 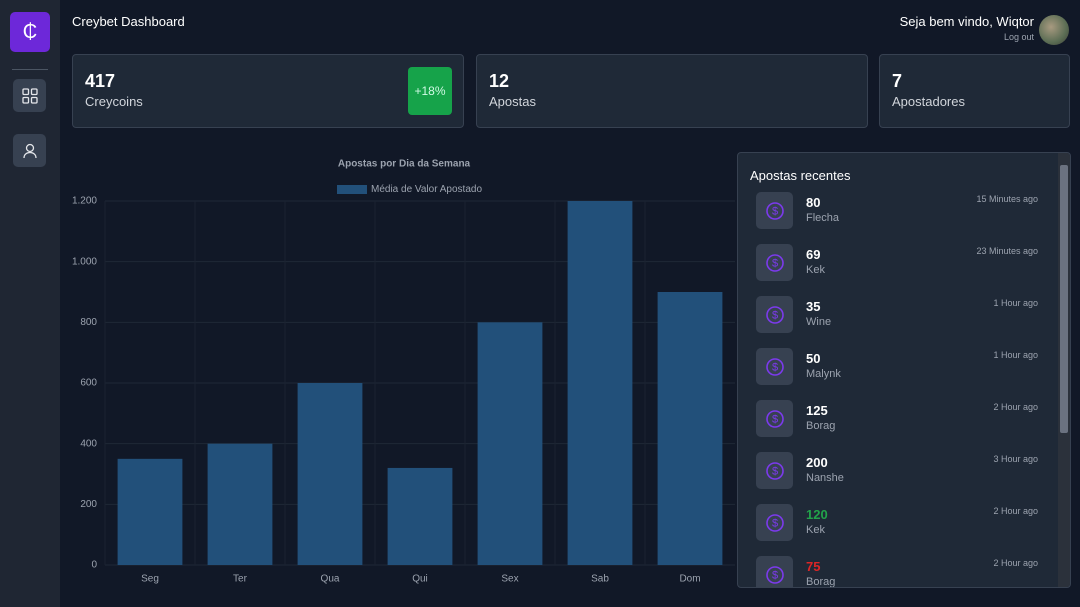 What do you see at coordinates (1007, 251) in the screenshot?
I see `bet-time: 23 Minutes ago` at bounding box center [1007, 251].